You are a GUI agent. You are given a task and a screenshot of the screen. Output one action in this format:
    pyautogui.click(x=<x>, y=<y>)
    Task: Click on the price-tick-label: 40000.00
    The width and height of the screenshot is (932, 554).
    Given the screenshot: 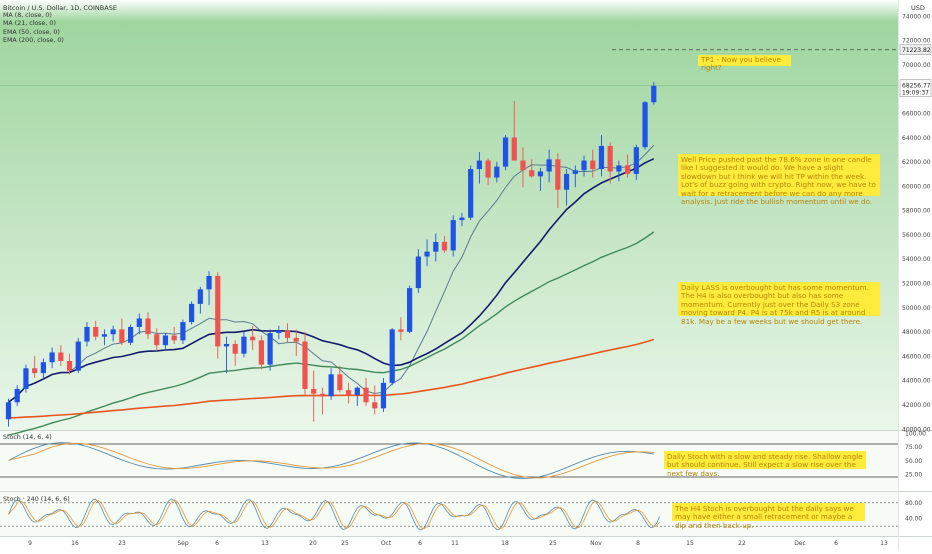 What is the action you would take?
    pyautogui.click(x=916, y=429)
    